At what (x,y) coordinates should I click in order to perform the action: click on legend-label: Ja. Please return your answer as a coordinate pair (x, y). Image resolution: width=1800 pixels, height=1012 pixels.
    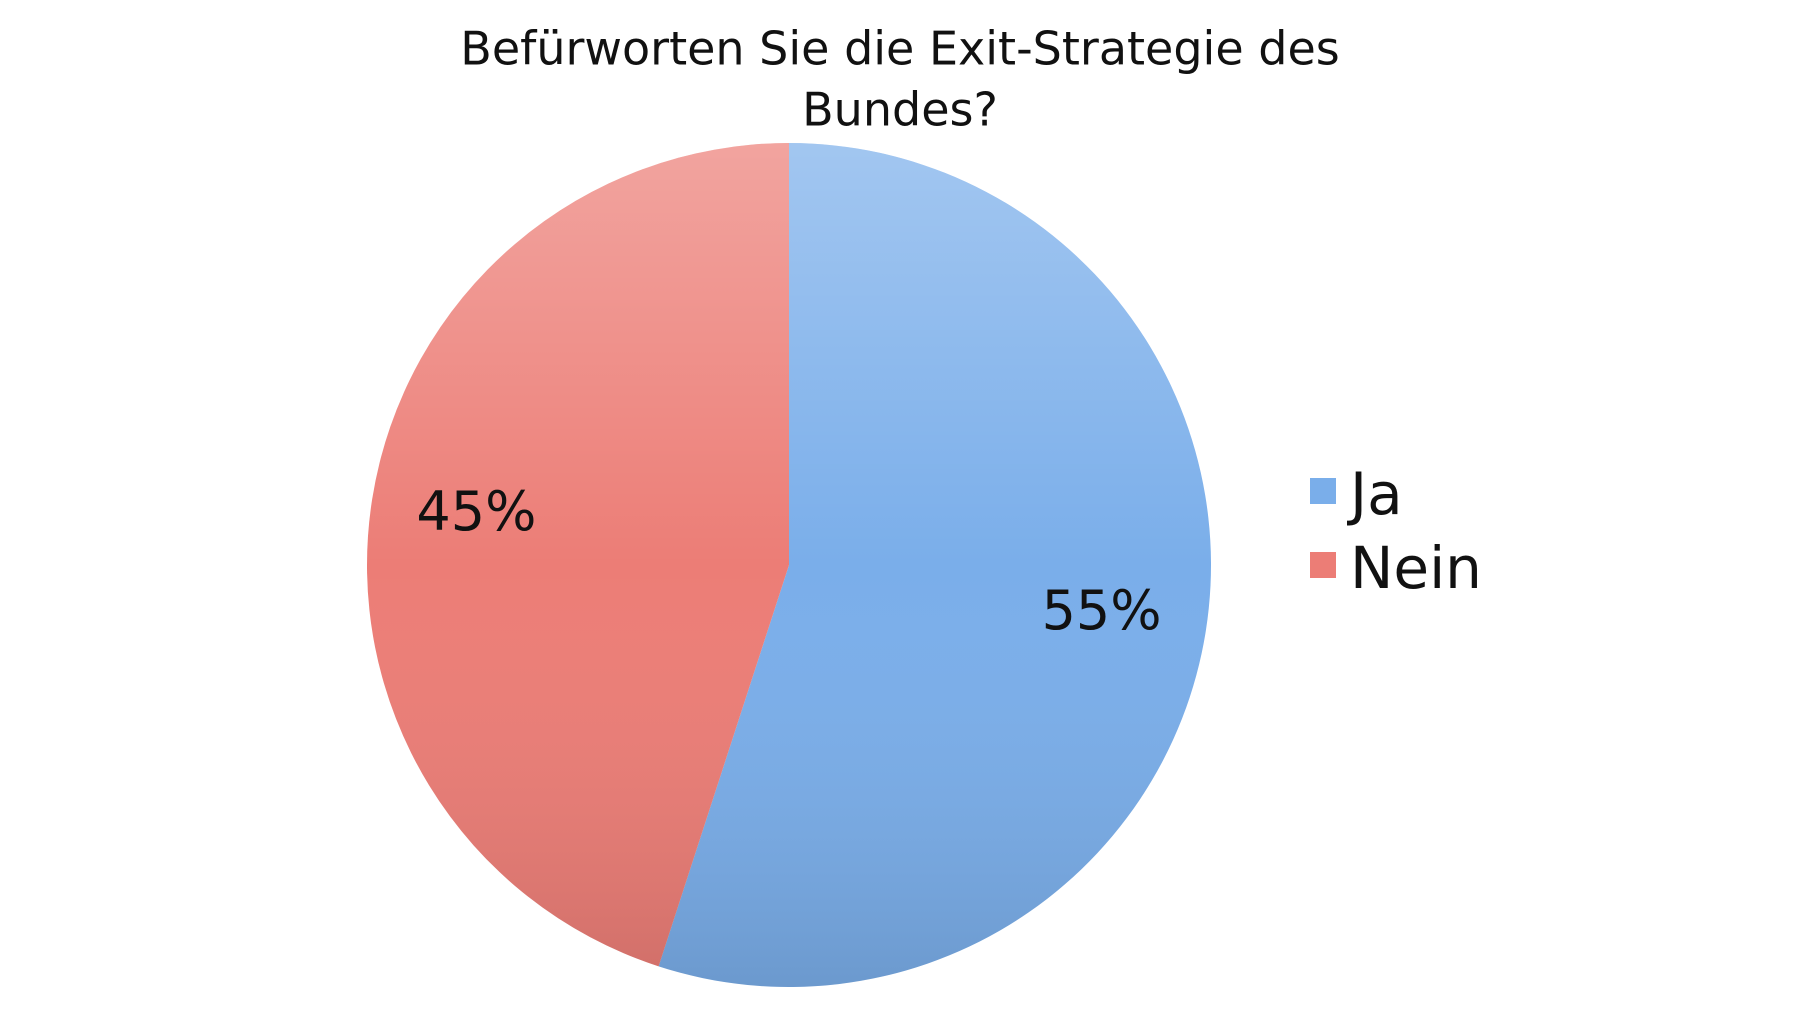
    Looking at the image, I should click on (1375, 494).